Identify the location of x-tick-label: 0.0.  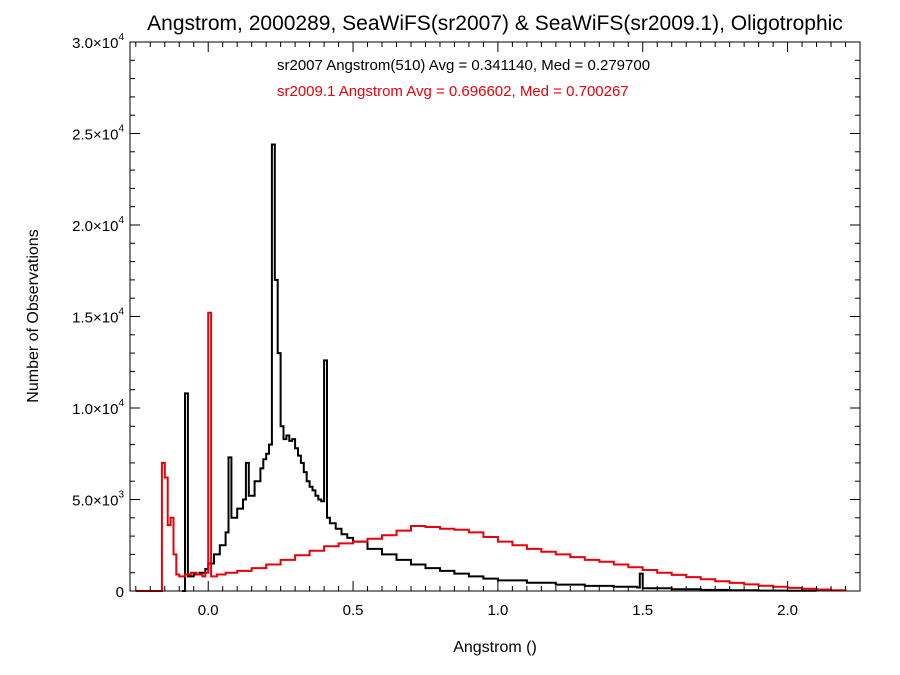
(208, 610).